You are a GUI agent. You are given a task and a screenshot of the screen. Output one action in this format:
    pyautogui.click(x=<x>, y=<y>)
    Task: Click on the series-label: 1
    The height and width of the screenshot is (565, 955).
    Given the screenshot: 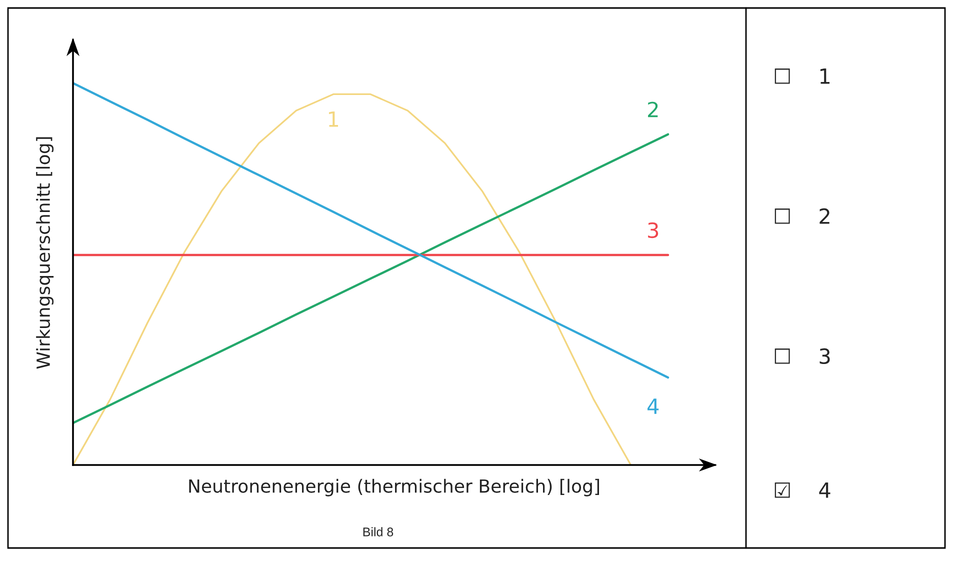 What is the action you would take?
    pyautogui.click(x=333, y=119)
    